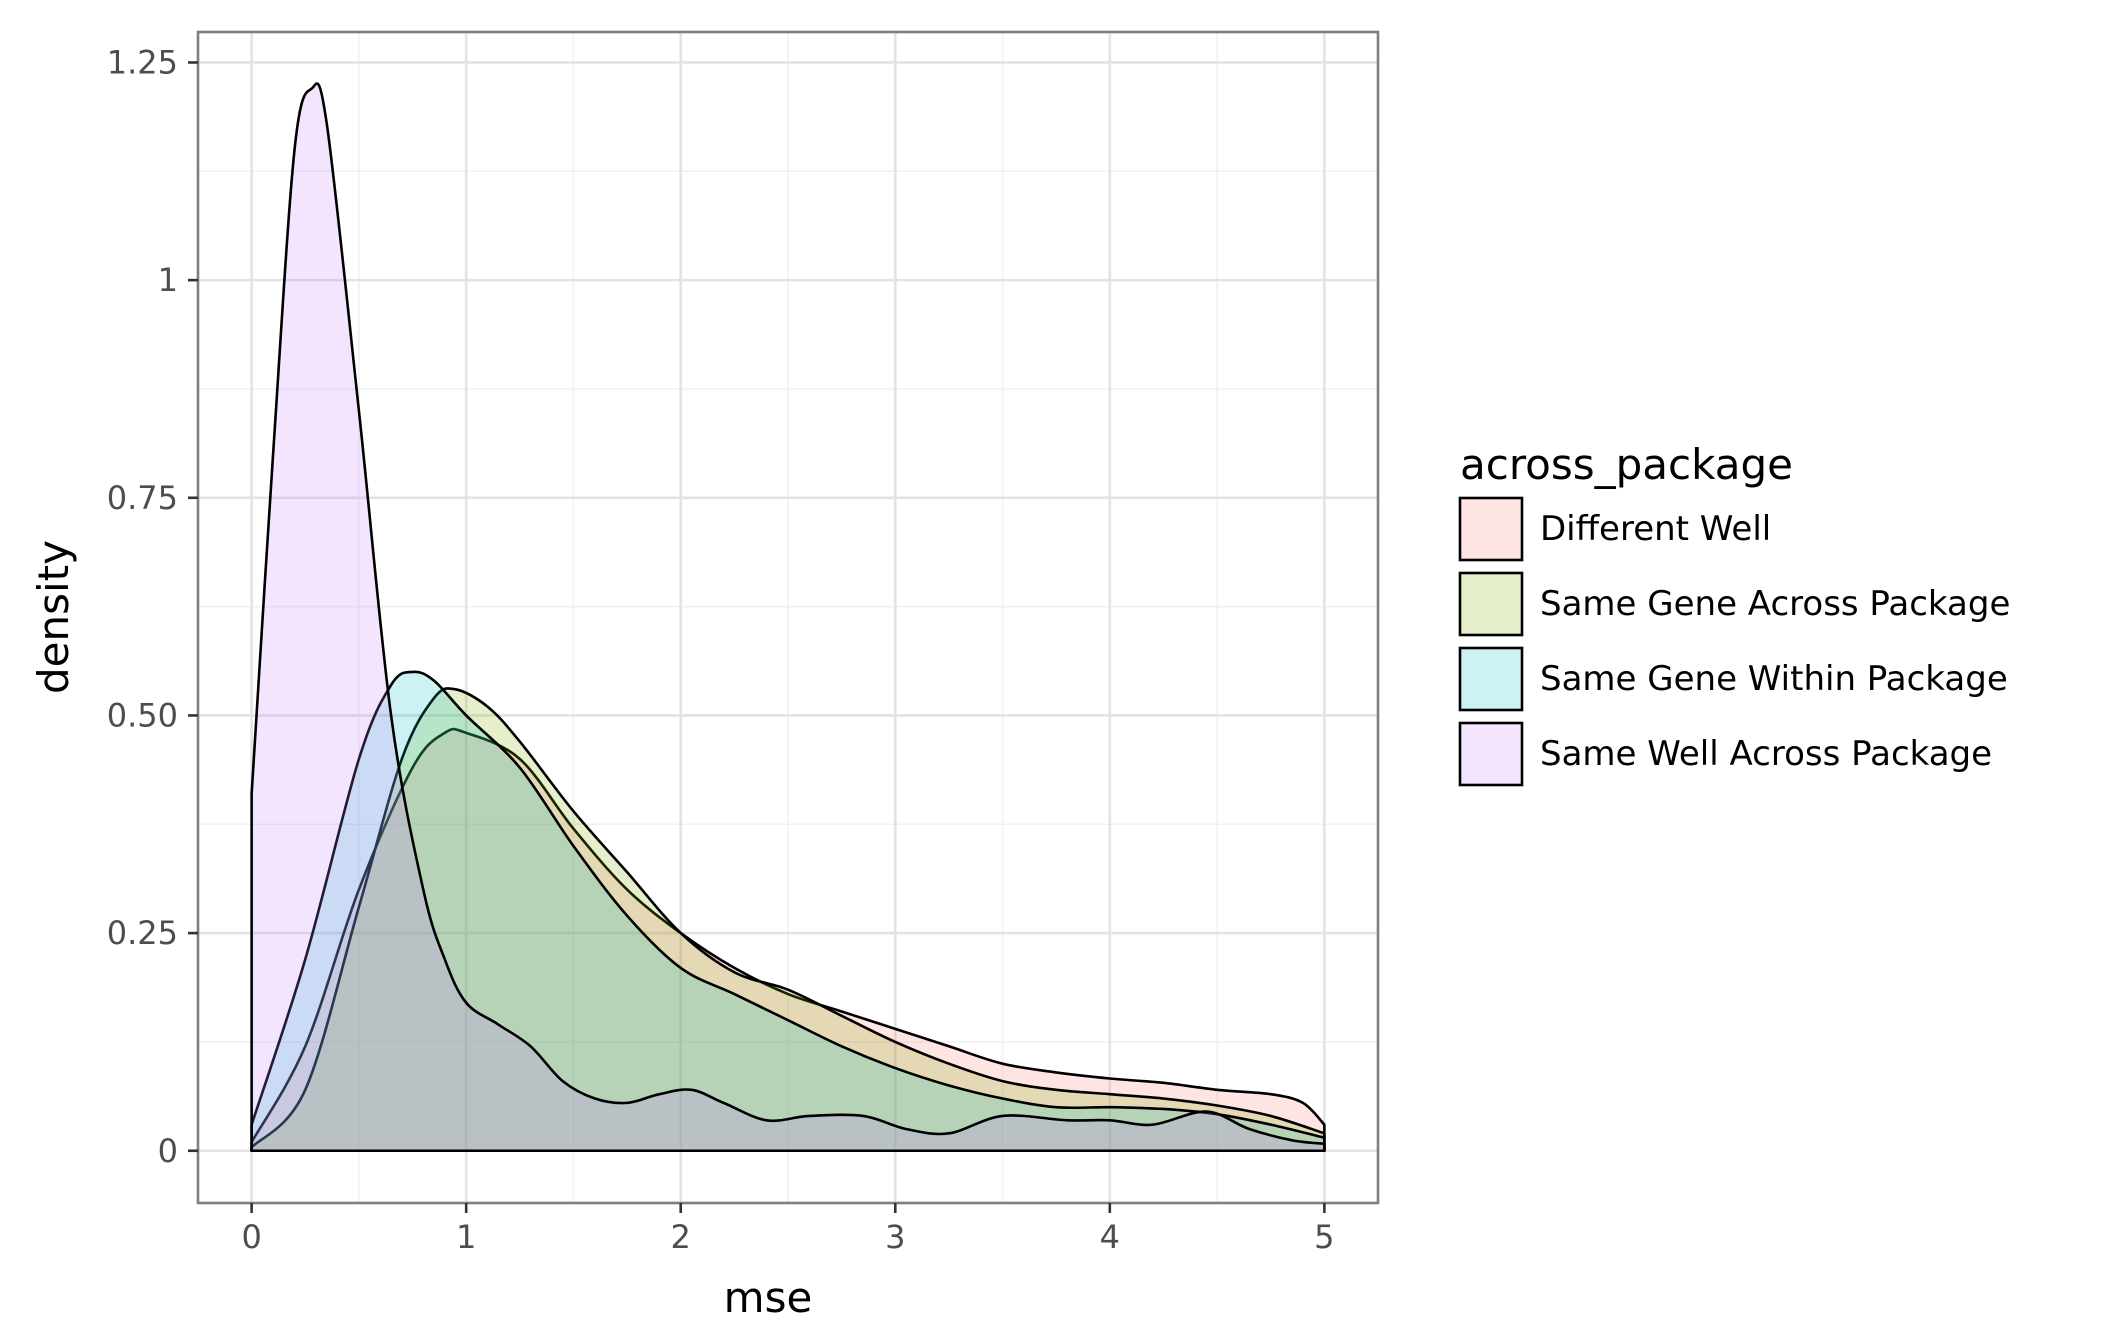  Describe the element at coordinates (142, 62) in the screenshot. I see `y-tick-label: 1.25` at that location.